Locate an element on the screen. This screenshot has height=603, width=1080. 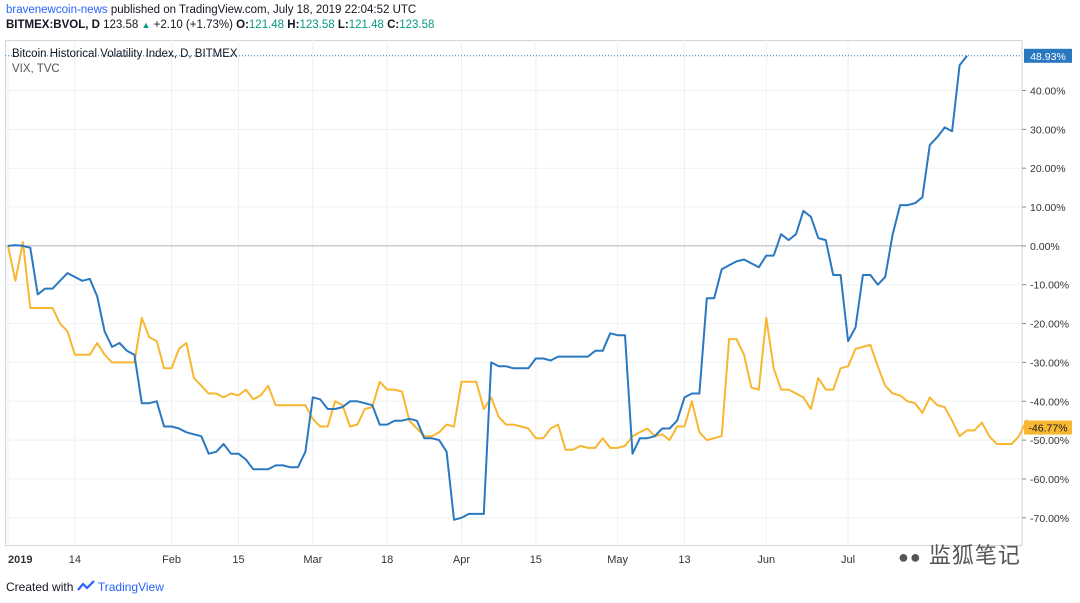
last-value-label: 48.93% is located at coordinates (1048, 57).